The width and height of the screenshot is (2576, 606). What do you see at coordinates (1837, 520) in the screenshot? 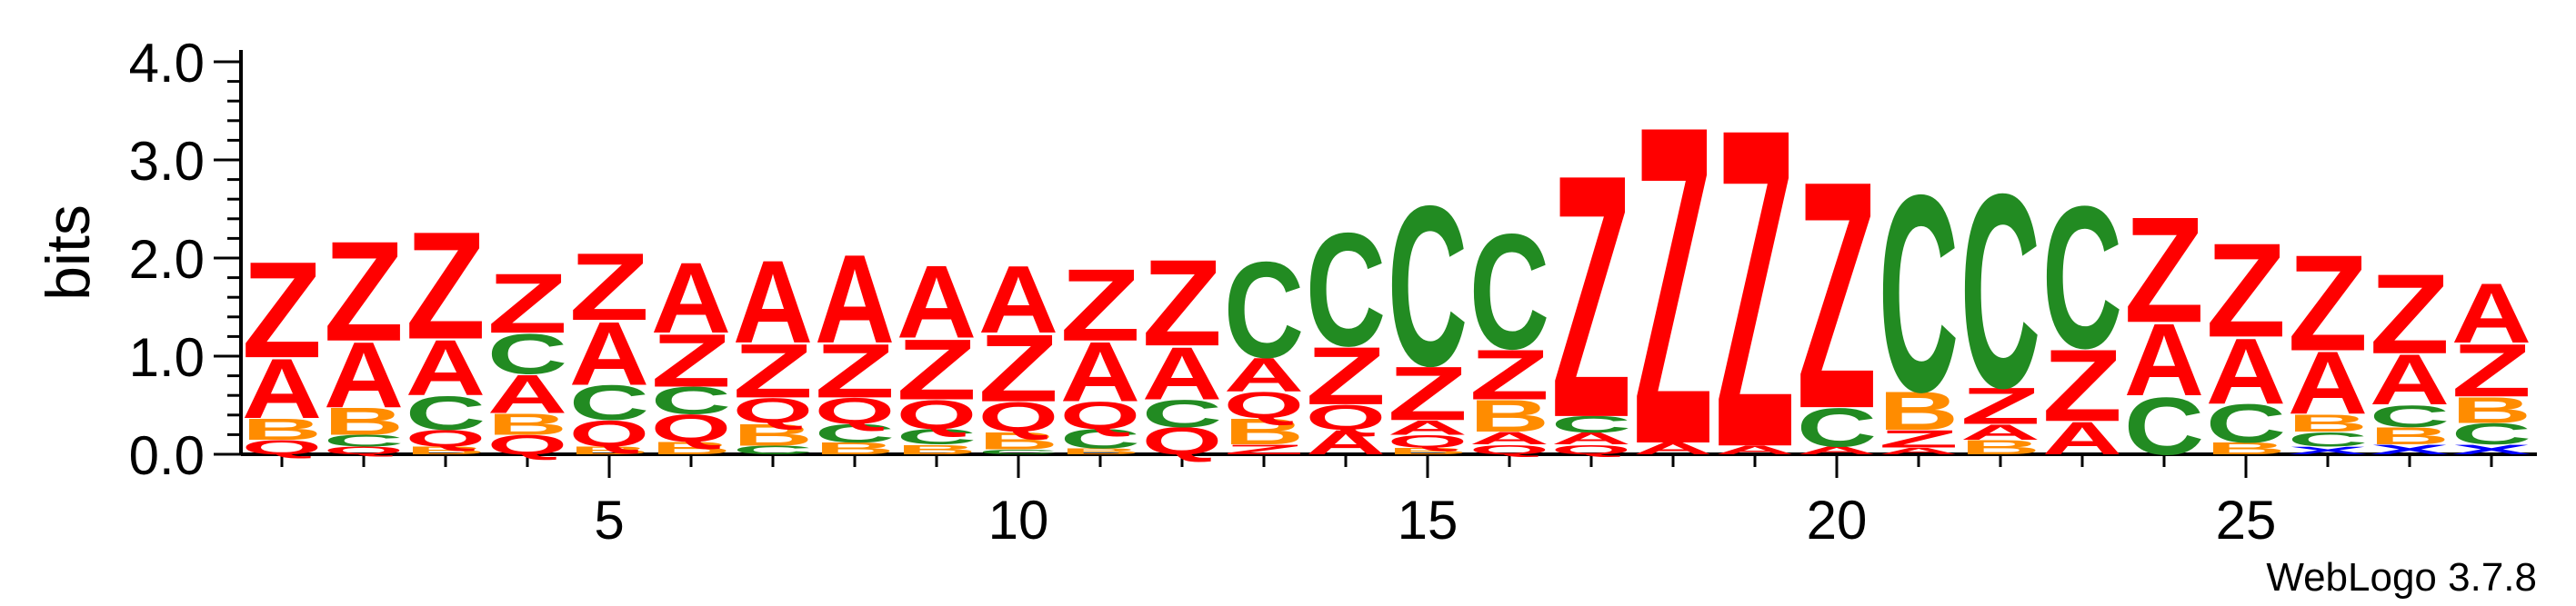
I see `x-tick-label: 20` at bounding box center [1837, 520].